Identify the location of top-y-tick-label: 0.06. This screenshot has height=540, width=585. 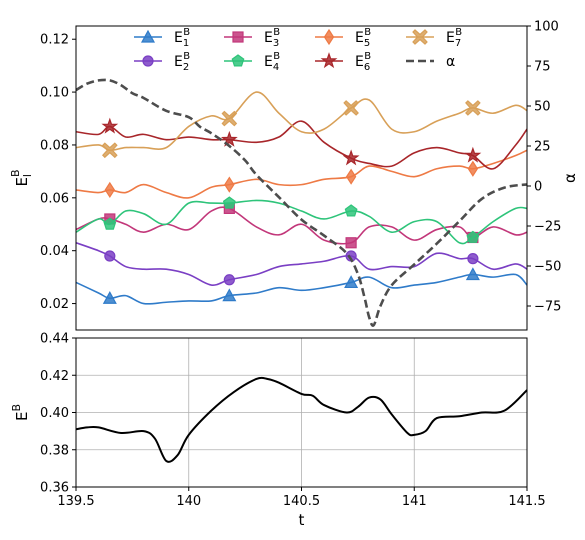
(54, 198).